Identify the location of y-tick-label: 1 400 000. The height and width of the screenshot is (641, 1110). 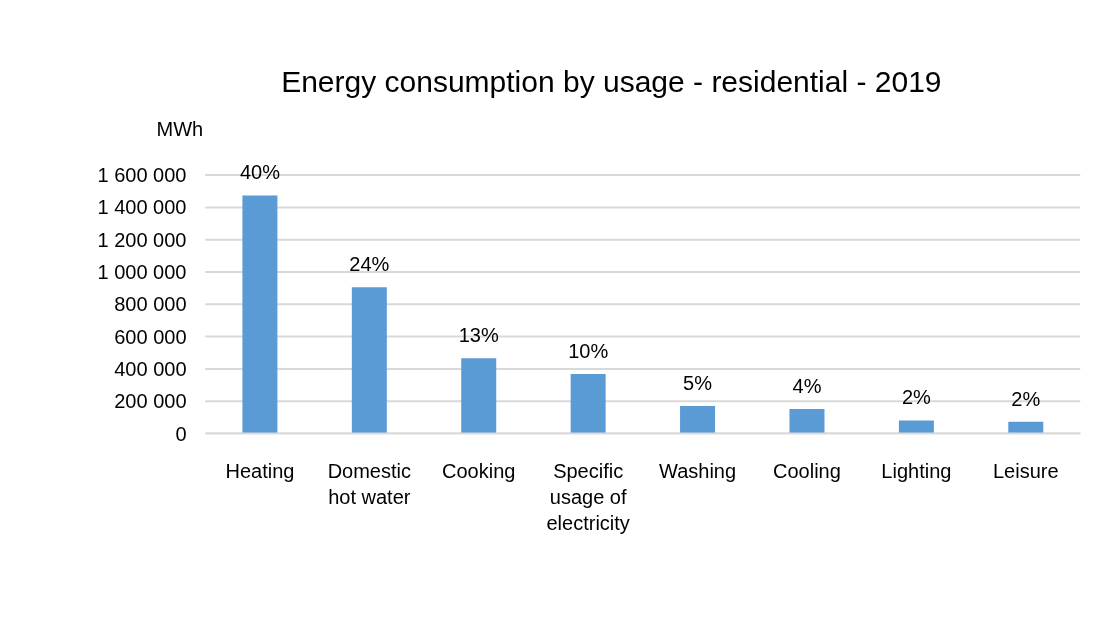
(142, 207).